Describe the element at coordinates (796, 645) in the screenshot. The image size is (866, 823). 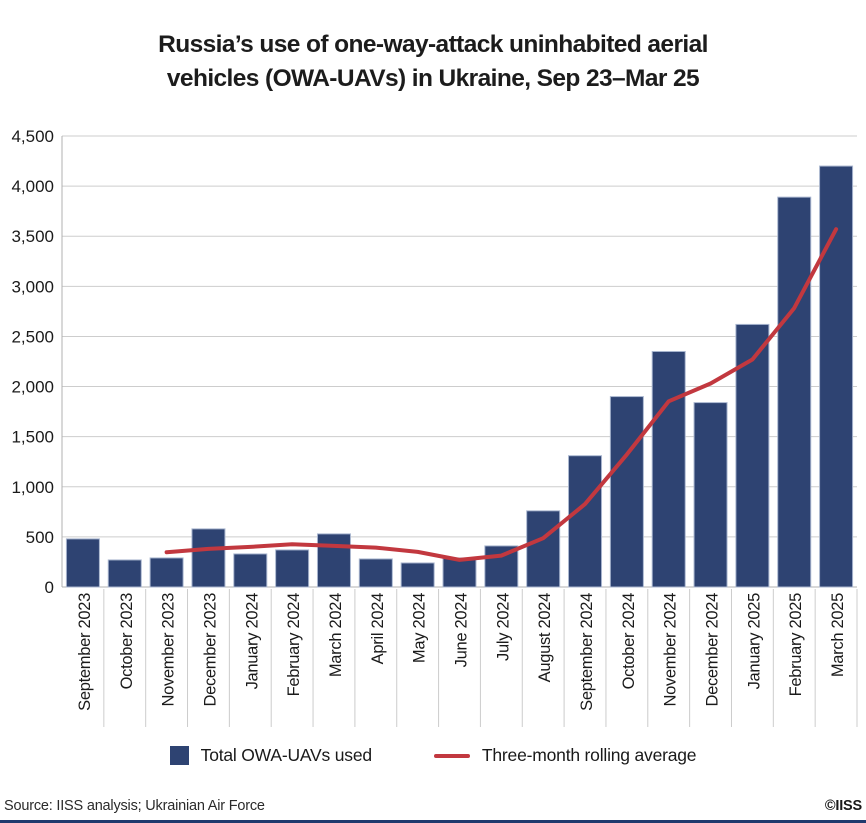
I see `x-tick-label: February 2025` at that location.